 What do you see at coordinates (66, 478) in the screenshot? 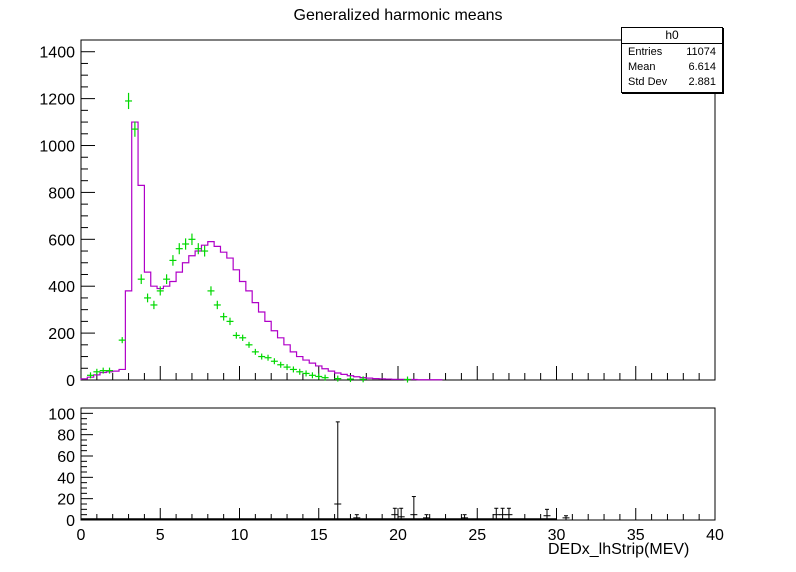
I see `y-tick-label: 40` at bounding box center [66, 478].